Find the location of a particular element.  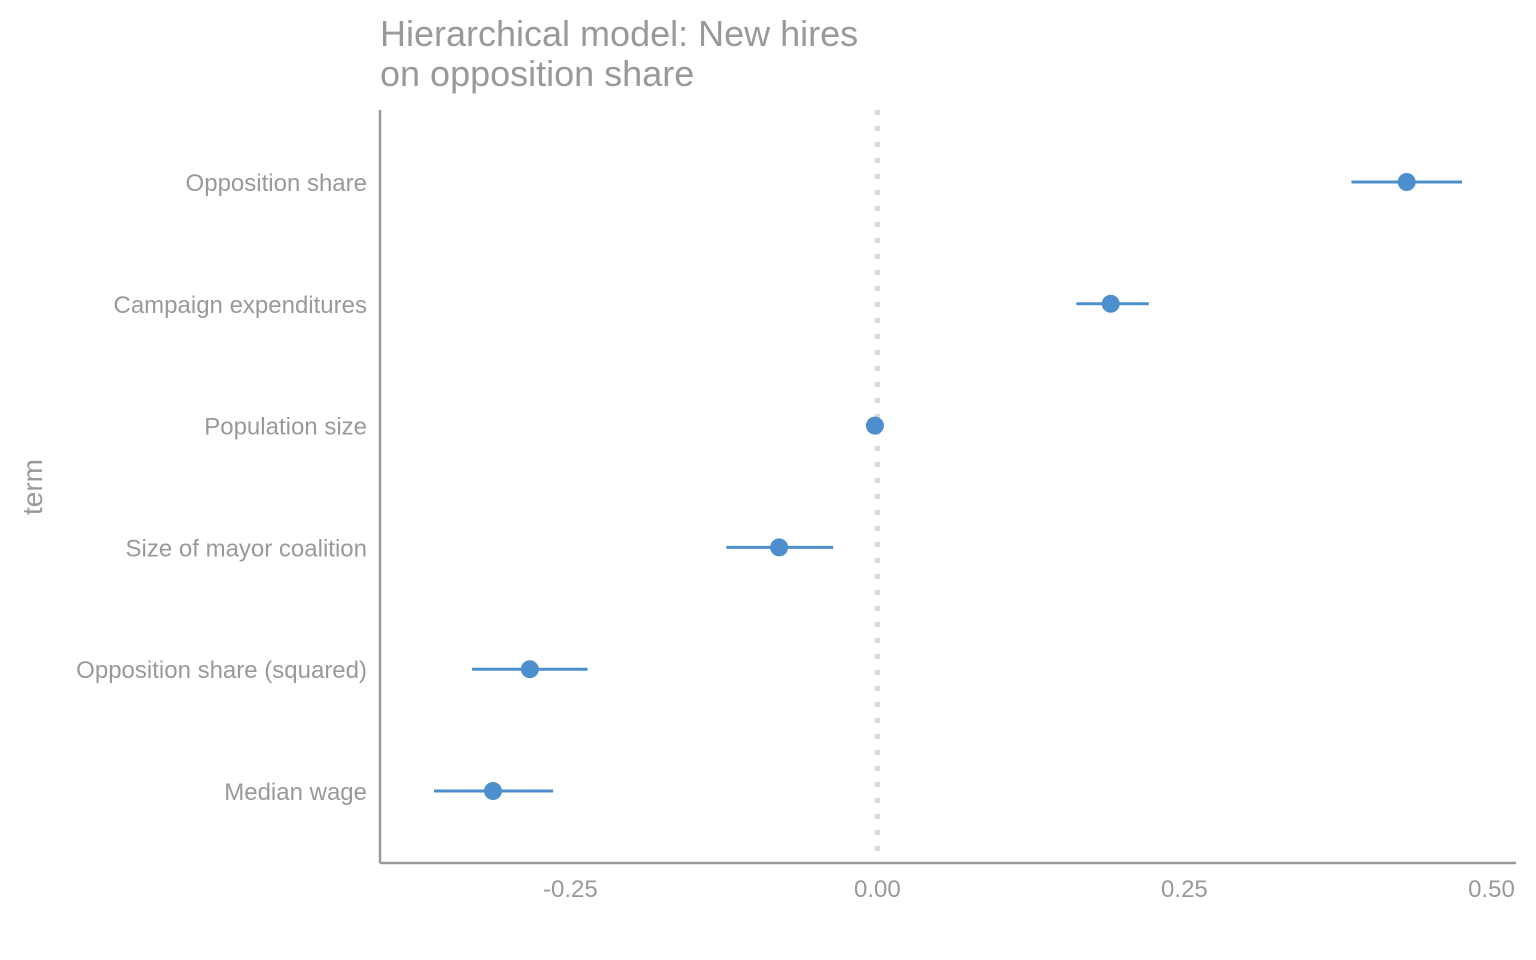

x-tick-label: 0.25 is located at coordinates (1184, 889).